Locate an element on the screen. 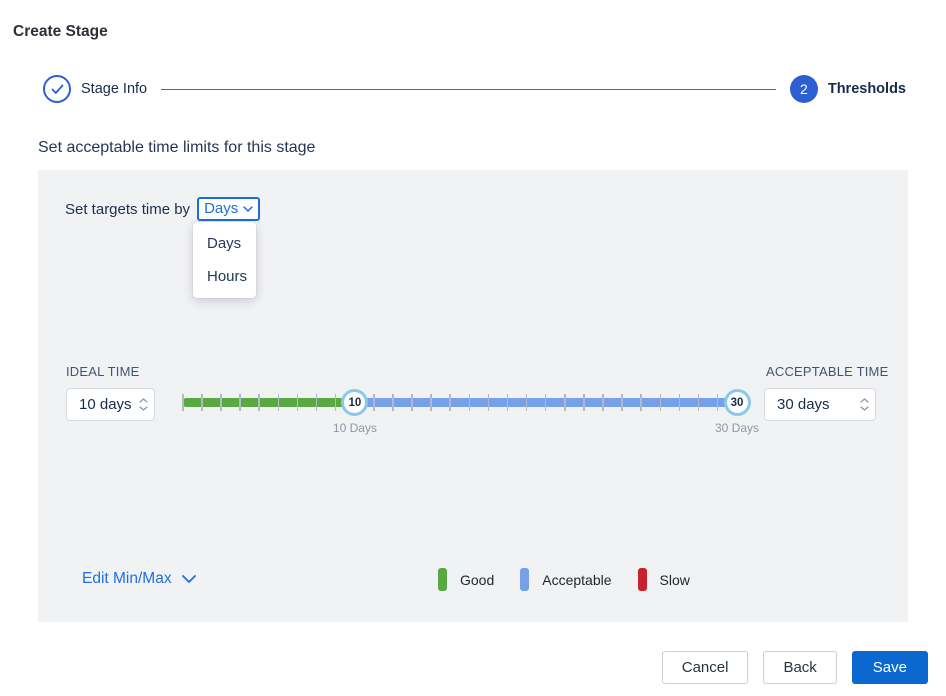 Image resolution: width=946 pixels, height=696 pixels. acceptable-time-value: 30 days is located at coordinates (803, 404).